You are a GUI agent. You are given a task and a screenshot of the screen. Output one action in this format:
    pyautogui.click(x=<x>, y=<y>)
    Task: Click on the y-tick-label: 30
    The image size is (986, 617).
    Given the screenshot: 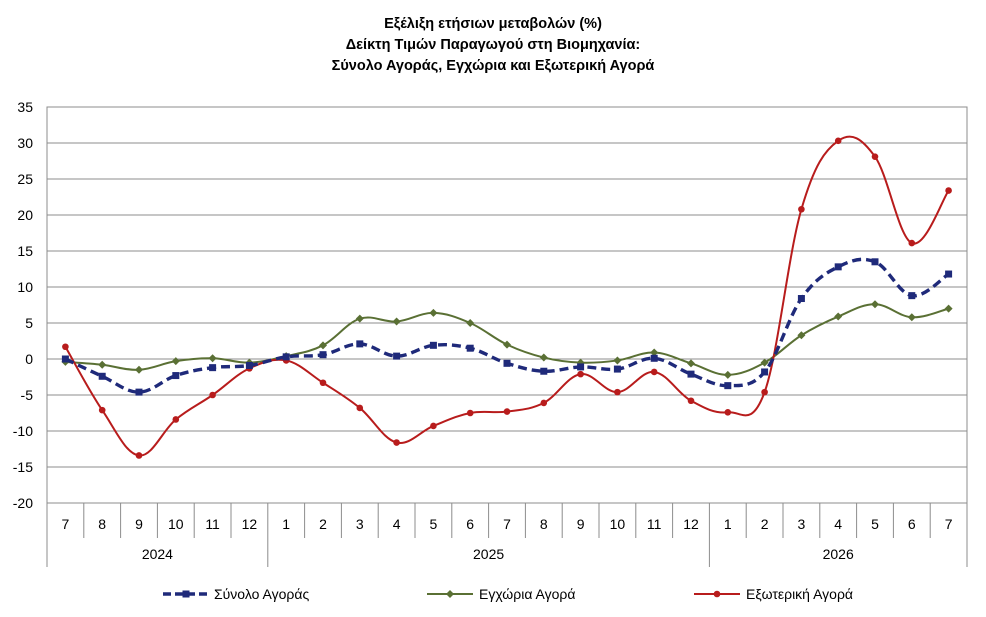 What is the action you would take?
    pyautogui.click(x=25, y=143)
    